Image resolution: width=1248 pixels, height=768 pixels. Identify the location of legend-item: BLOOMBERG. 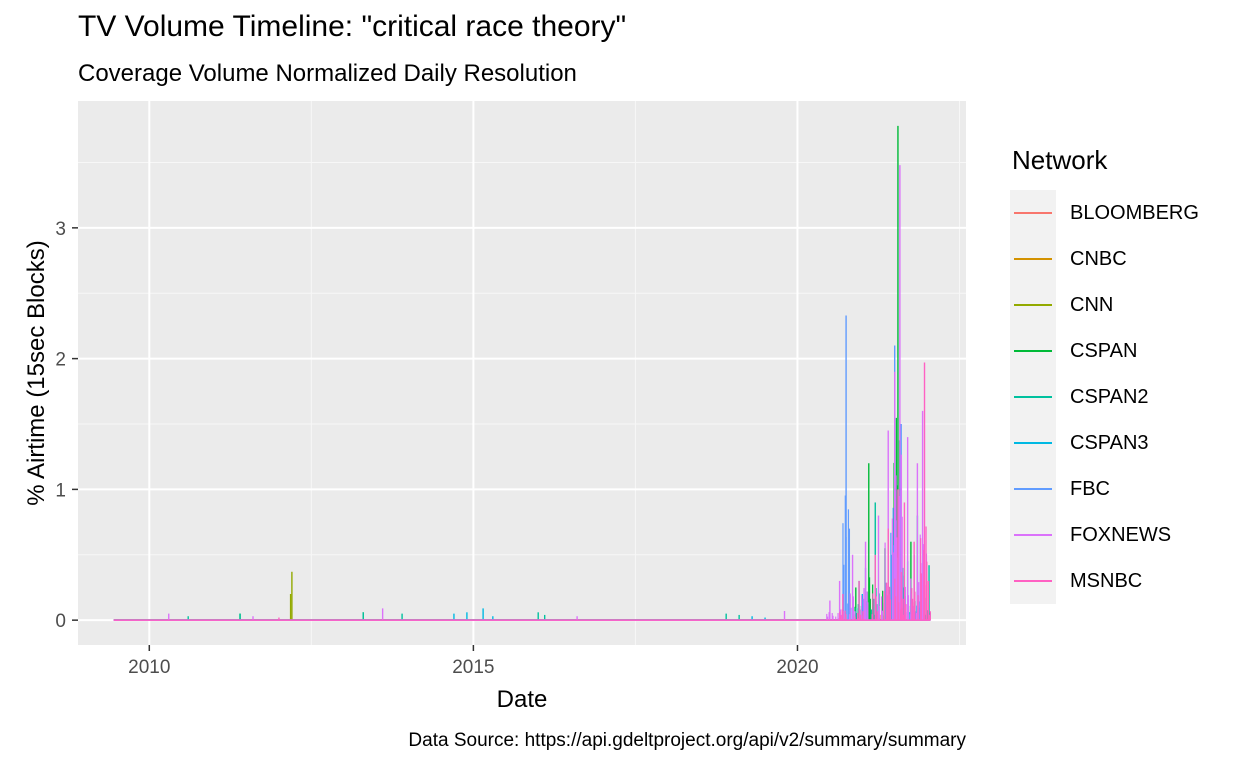
(1120, 213).